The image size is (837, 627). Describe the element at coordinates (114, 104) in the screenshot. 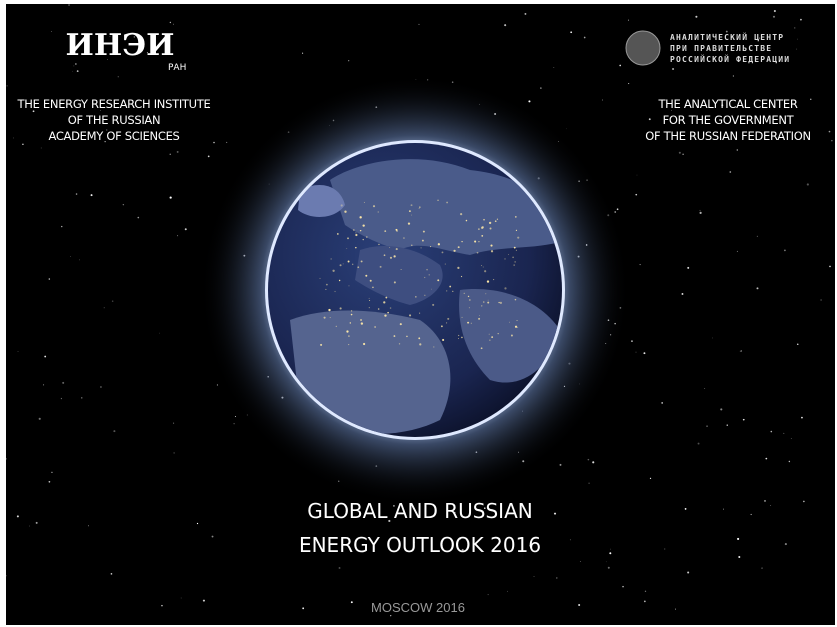

I see `left-org-line: THE ENERGY RESEARCH INSTITUTE` at that location.